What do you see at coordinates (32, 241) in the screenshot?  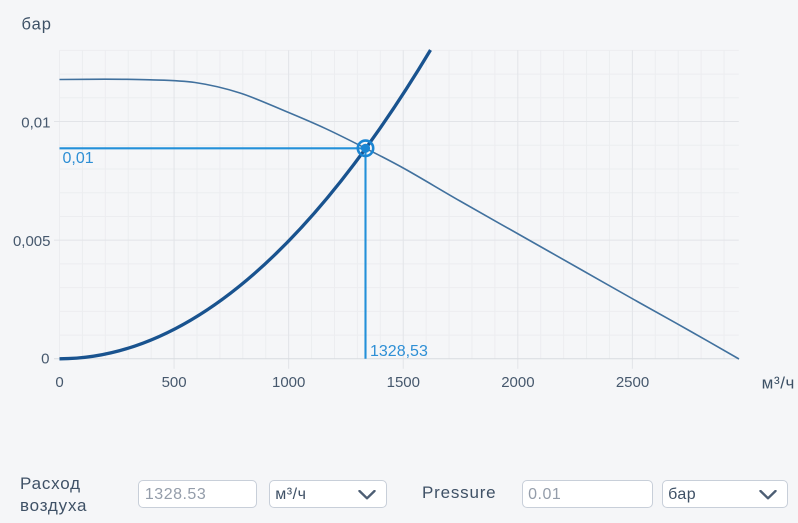 I see `svg-text: 0,005` at bounding box center [32, 241].